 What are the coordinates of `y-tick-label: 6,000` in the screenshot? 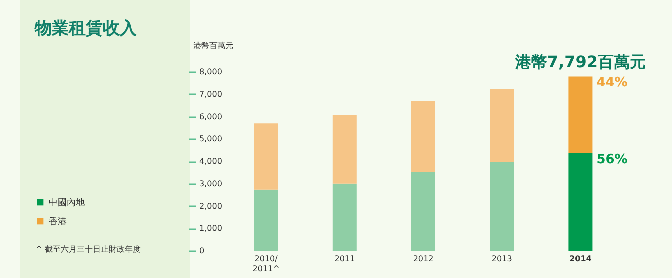 It's located at (211, 117).